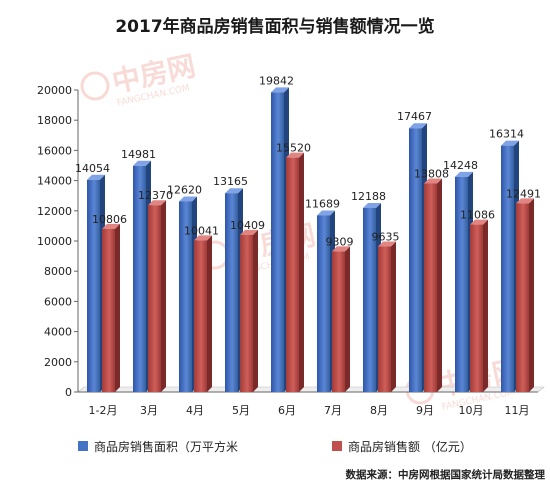 The height and width of the screenshot is (485, 550). I want to click on y-tick-label: 10000, so click(54, 241).